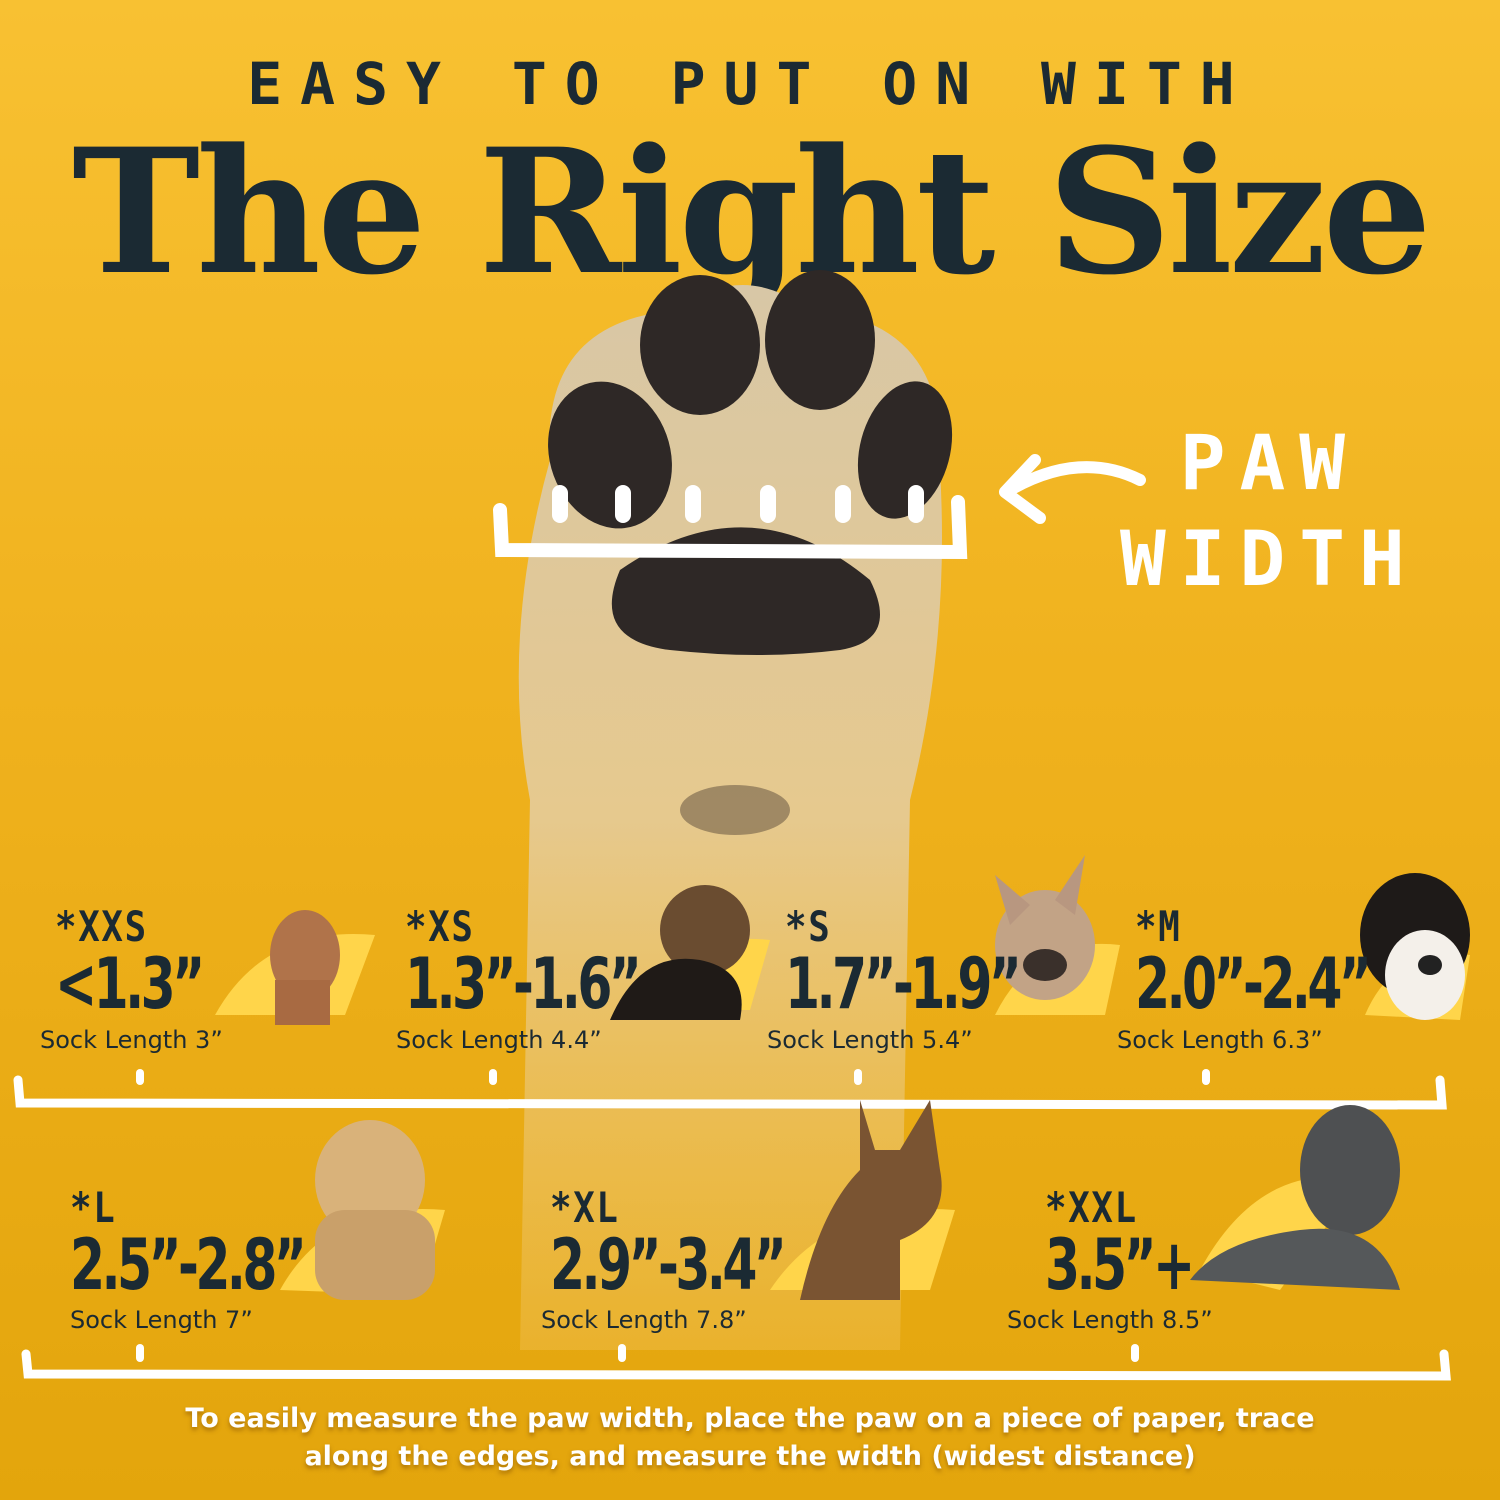 This screenshot has height=1500, width=1500. I want to click on kicker-heading: EASY TO PUT ON WITH, so click(750, 84).